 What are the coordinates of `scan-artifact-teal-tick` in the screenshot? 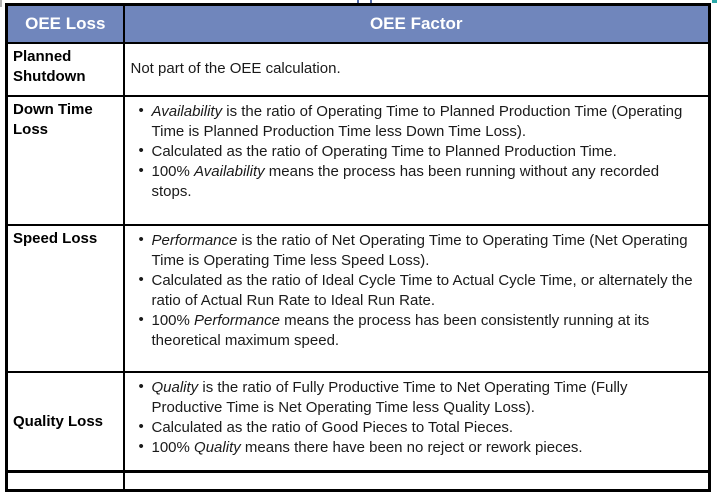 It's located at (714, 1).